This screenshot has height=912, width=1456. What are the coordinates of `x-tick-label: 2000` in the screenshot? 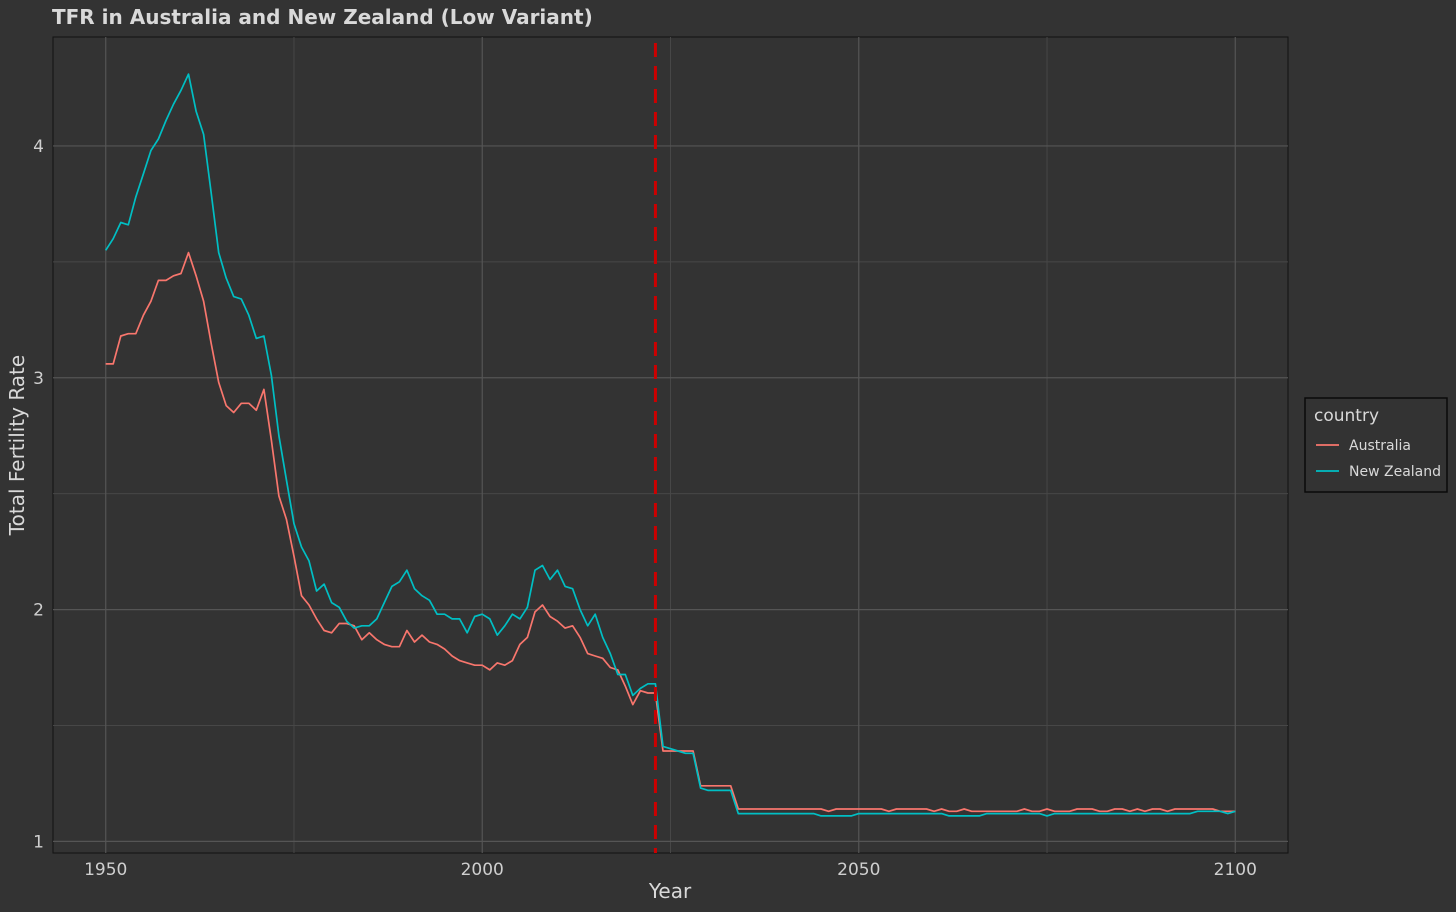 It's located at (482, 870).